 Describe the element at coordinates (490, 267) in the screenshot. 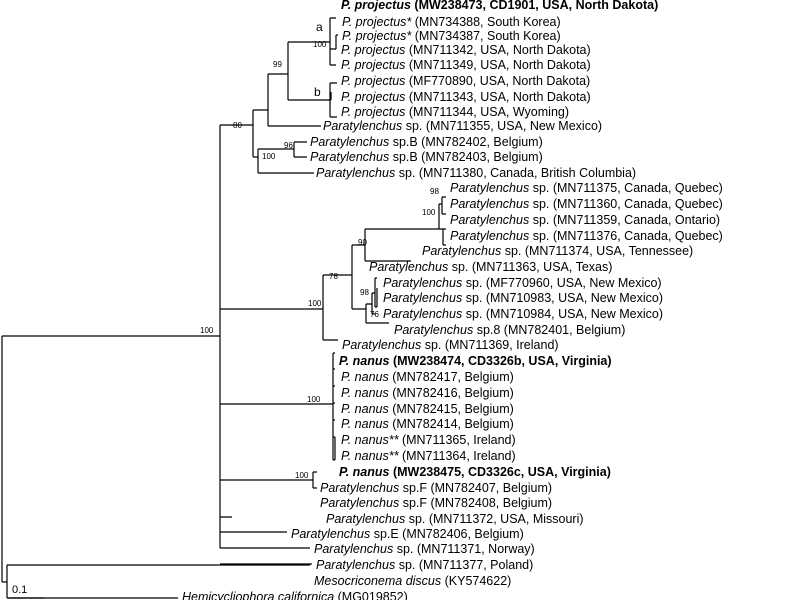

I see `tip-label: Paratylenchus sp. (MN711363, USA, Texas)` at that location.